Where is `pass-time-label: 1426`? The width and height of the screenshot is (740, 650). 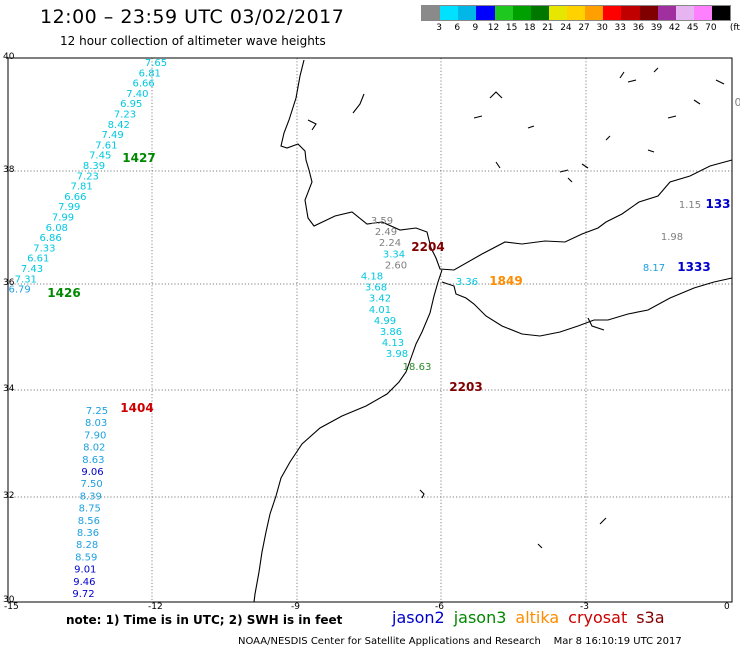
pass-time-label: 1426 is located at coordinates (63, 293).